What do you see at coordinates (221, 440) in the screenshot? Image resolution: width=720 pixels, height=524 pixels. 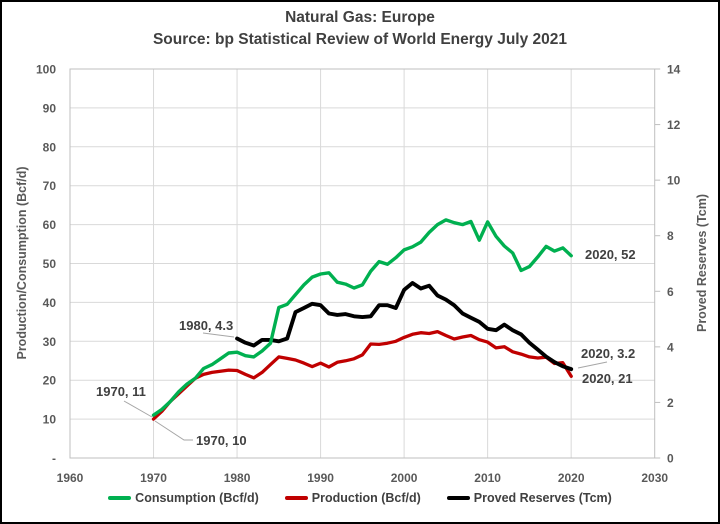 I see `annotation-label: 1970, 10` at bounding box center [221, 440].